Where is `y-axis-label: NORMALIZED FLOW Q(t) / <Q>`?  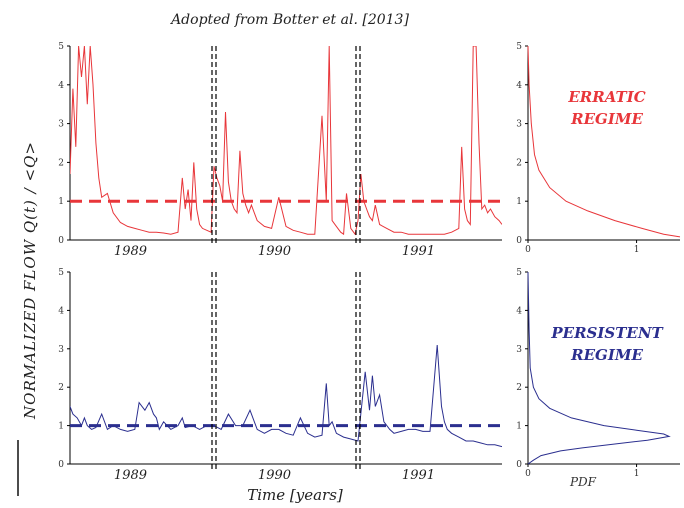
y-axis-label: NORMALIZED FLOW Q(t) / <Q> is located at coordinates (30, 280).